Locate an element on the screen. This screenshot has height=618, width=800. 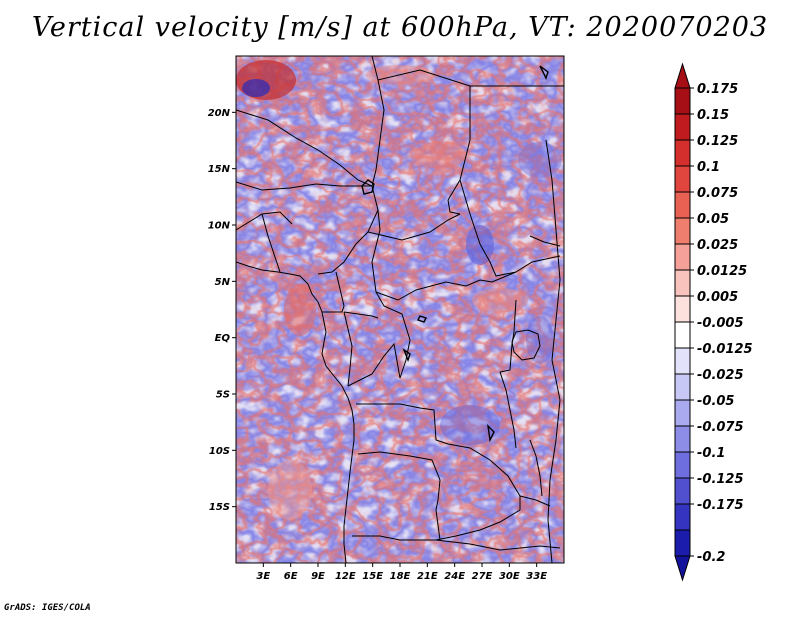
lon-tick-label: 21E is located at coordinates (427, 576).